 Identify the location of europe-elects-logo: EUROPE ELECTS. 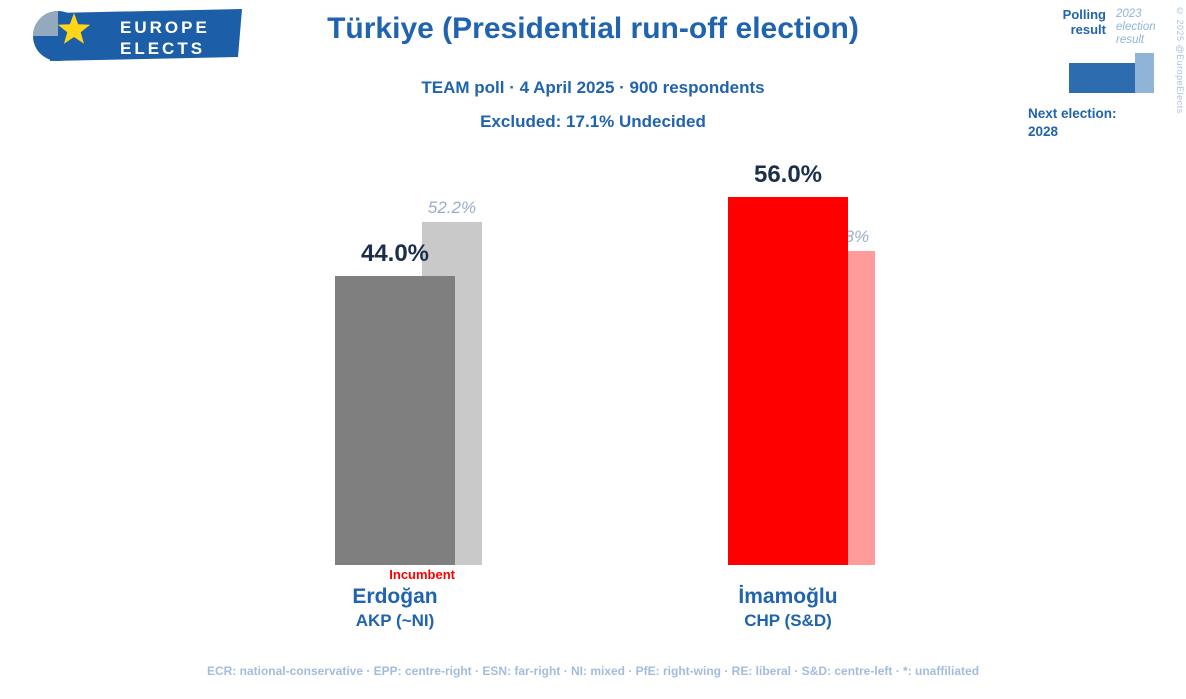
(132, 38).